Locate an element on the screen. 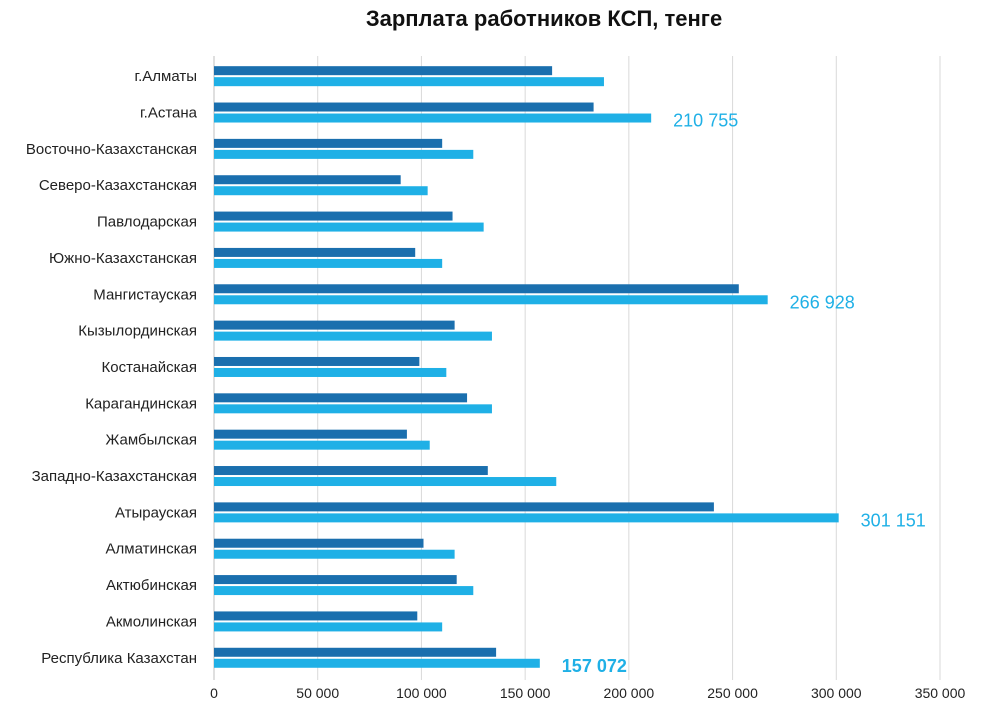  category-label: Южно-Казахстанская is located at coordinates (123, 258).